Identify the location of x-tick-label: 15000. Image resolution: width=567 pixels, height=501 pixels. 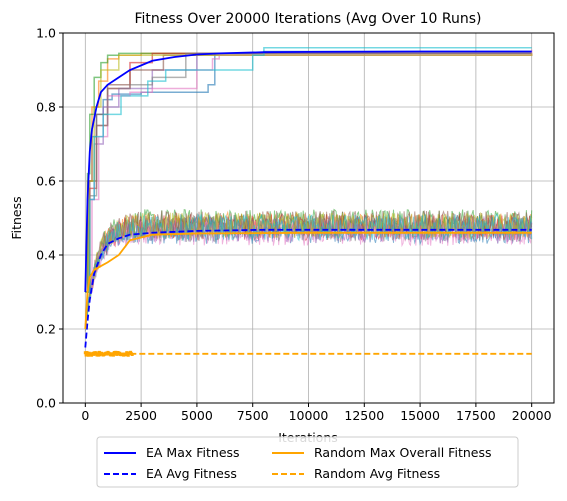
(420, 415).